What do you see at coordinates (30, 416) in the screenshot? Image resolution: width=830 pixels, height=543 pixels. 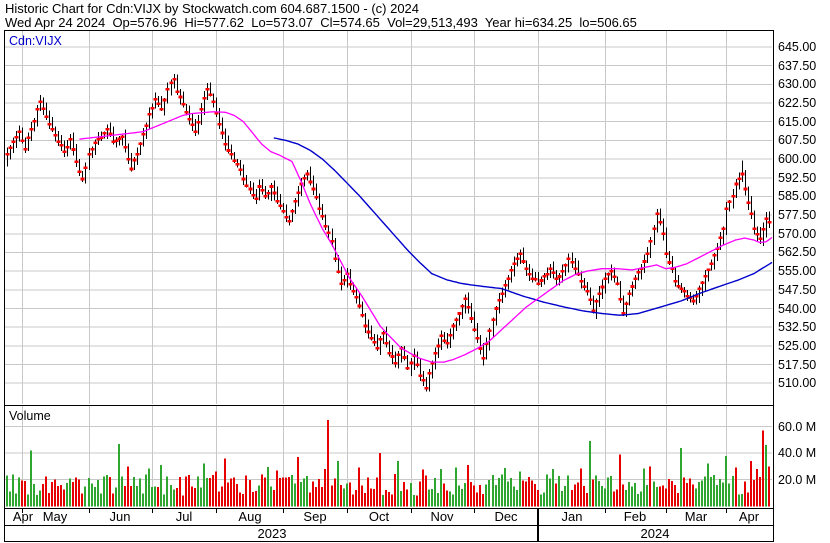 I see `volume-label: Volume` at bounding box center [30, 416].